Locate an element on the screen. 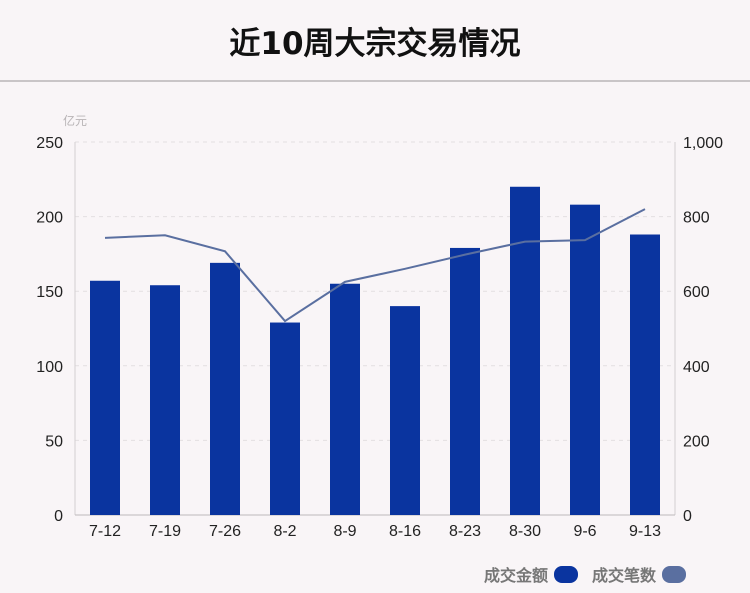 This screenshot has height=593, width=750. x-tick-label: 8-30 is located at coordinates (525, 531).